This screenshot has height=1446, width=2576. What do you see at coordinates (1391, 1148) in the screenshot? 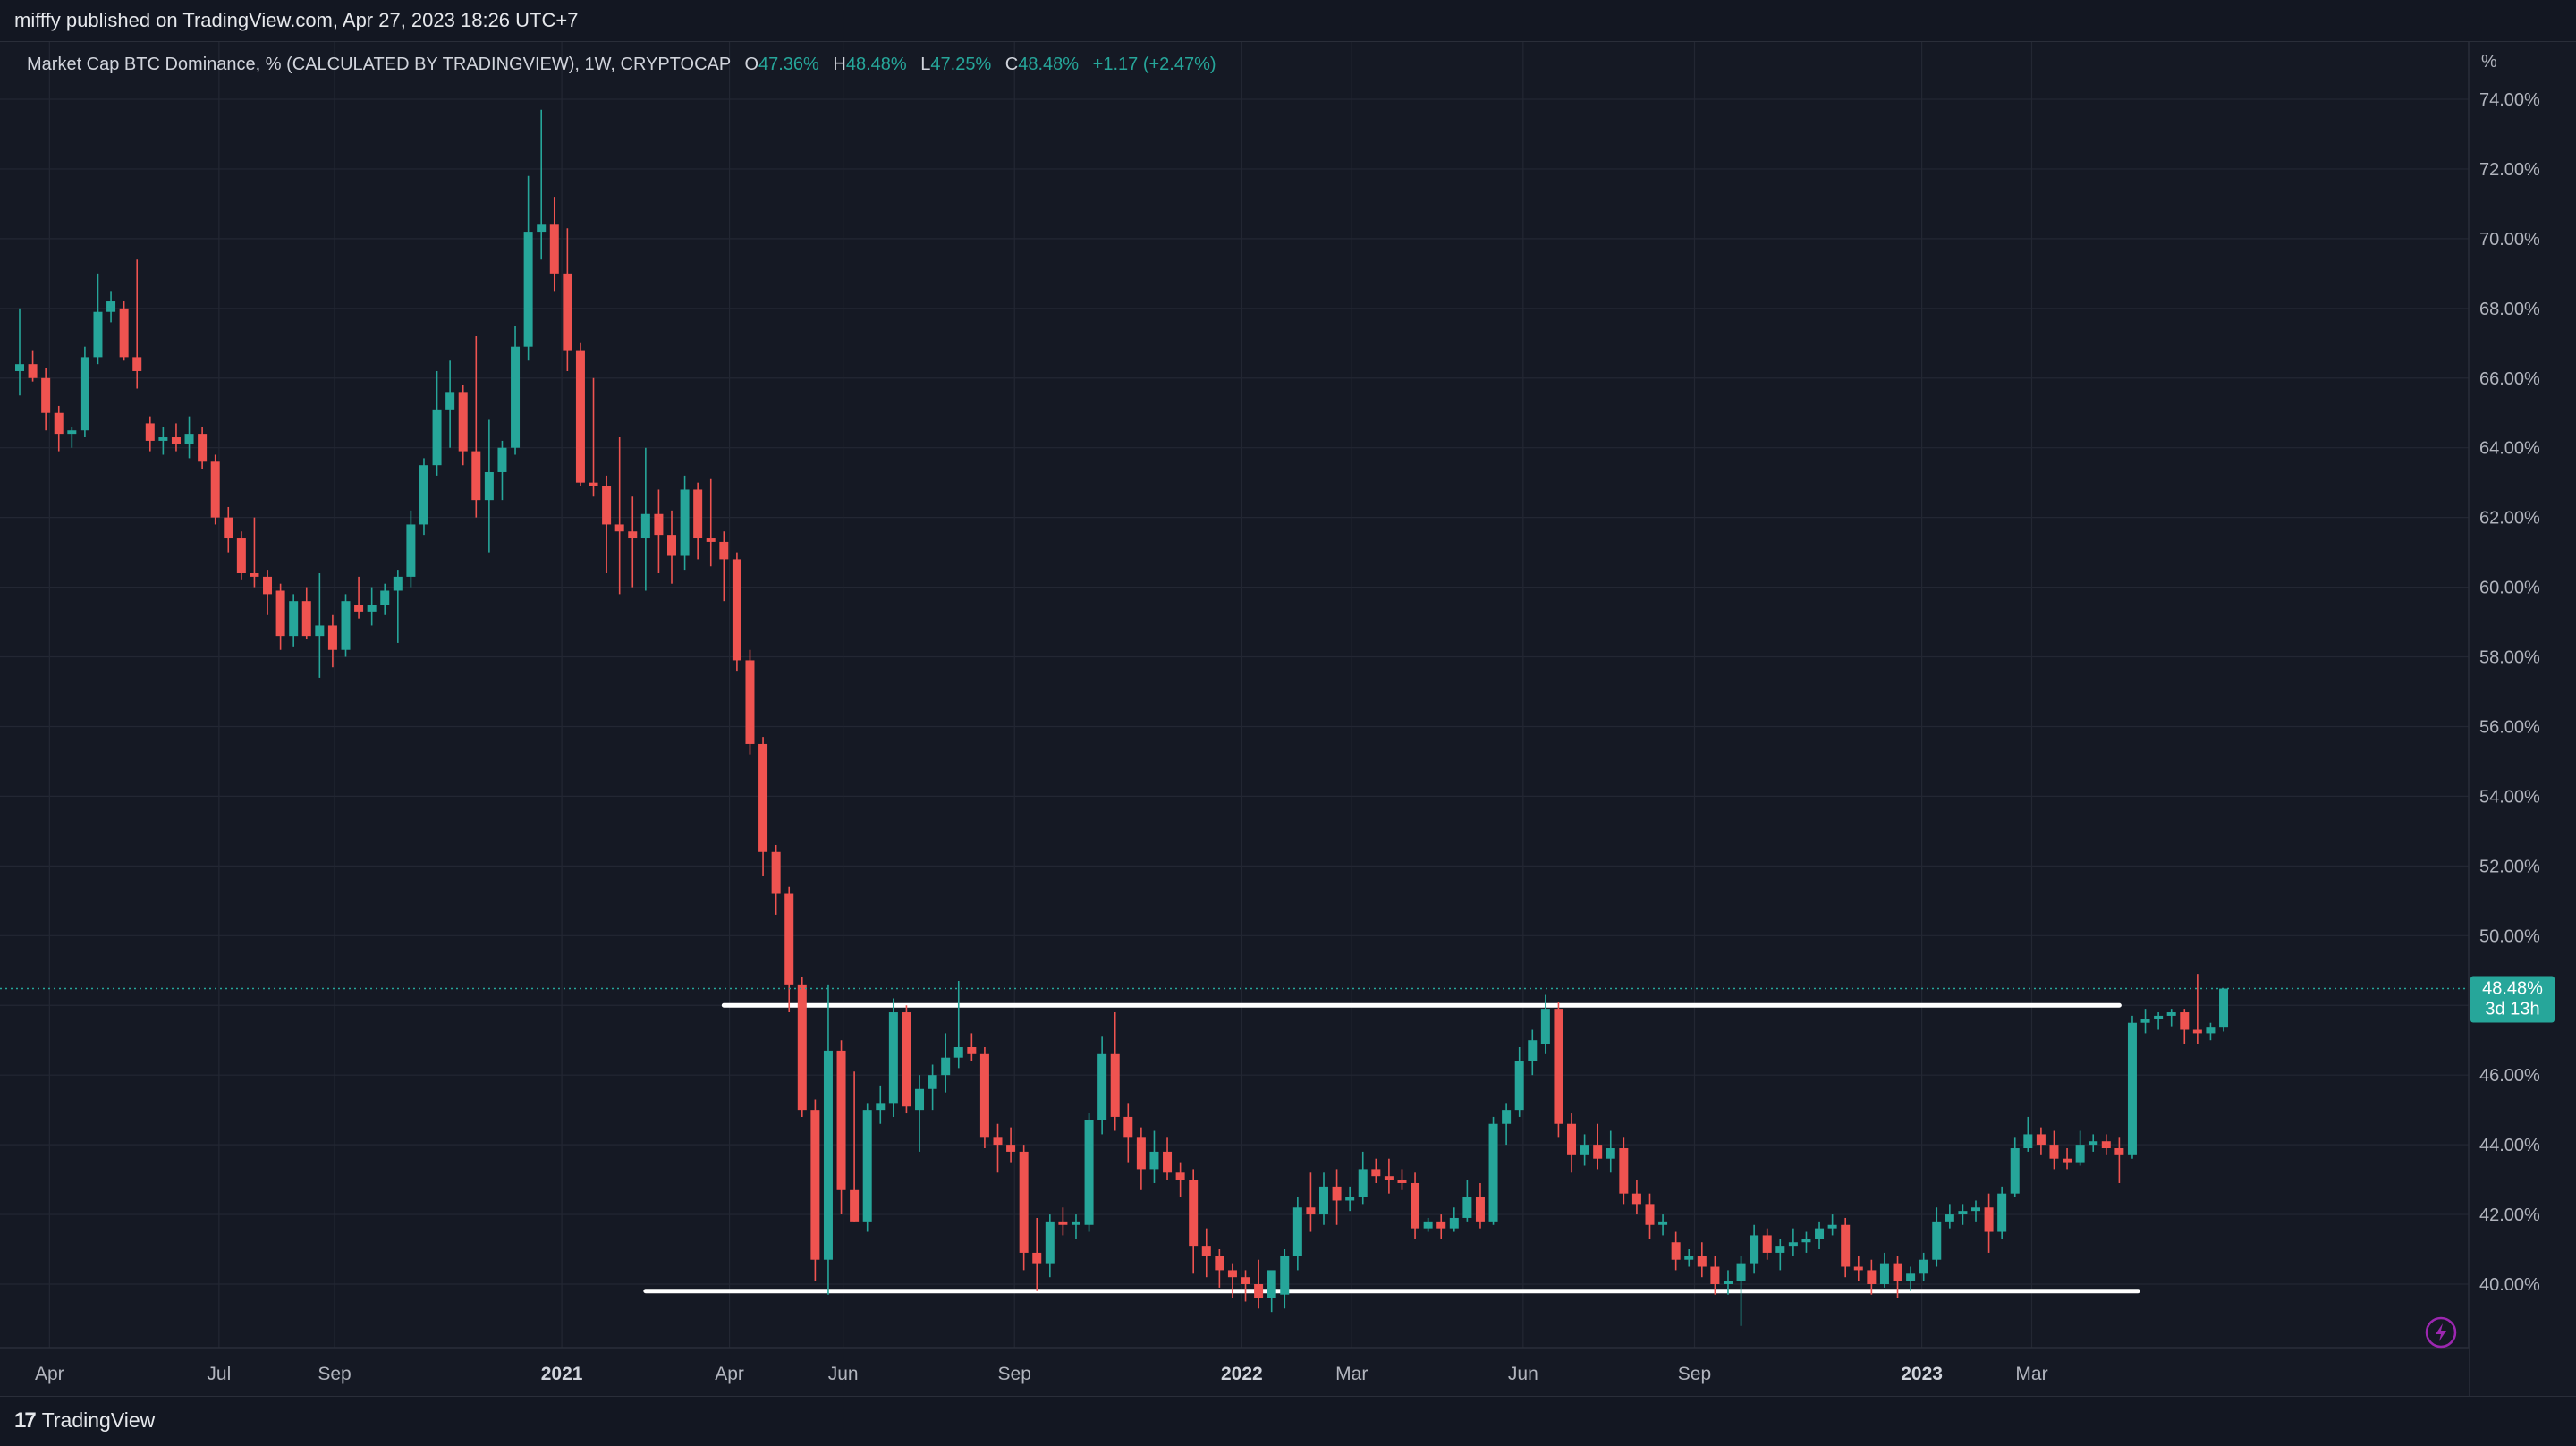
I see `horizontal-levels` at bounding box center [1391, 1148].